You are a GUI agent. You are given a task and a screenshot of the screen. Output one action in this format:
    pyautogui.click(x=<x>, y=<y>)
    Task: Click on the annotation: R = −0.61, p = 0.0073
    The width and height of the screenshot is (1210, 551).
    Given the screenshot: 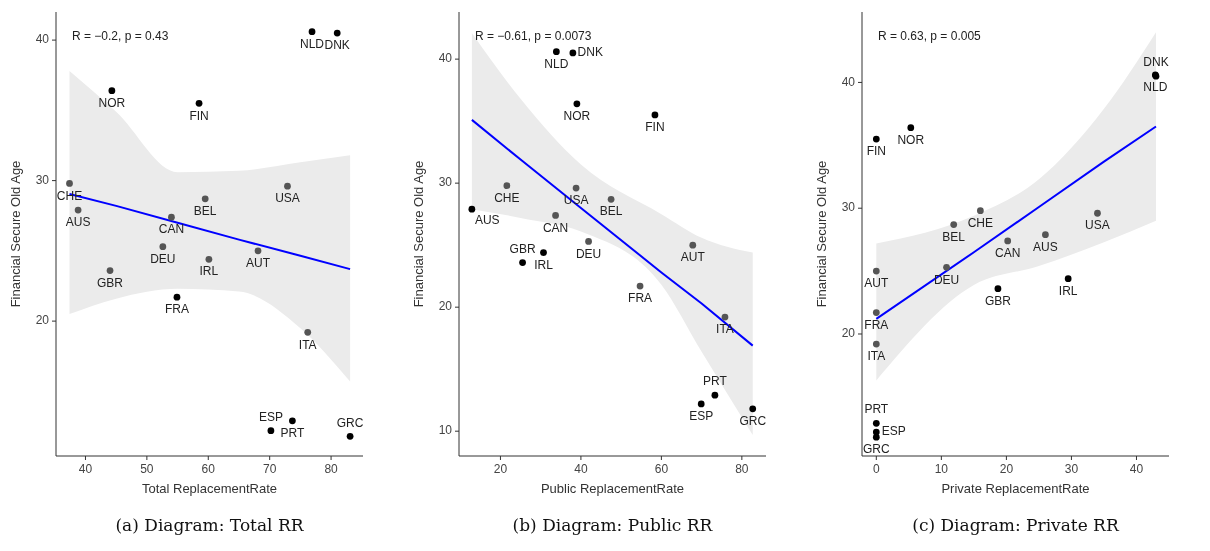 What is the action you would take?
    pyautogui.click(x=533, y=36)
    